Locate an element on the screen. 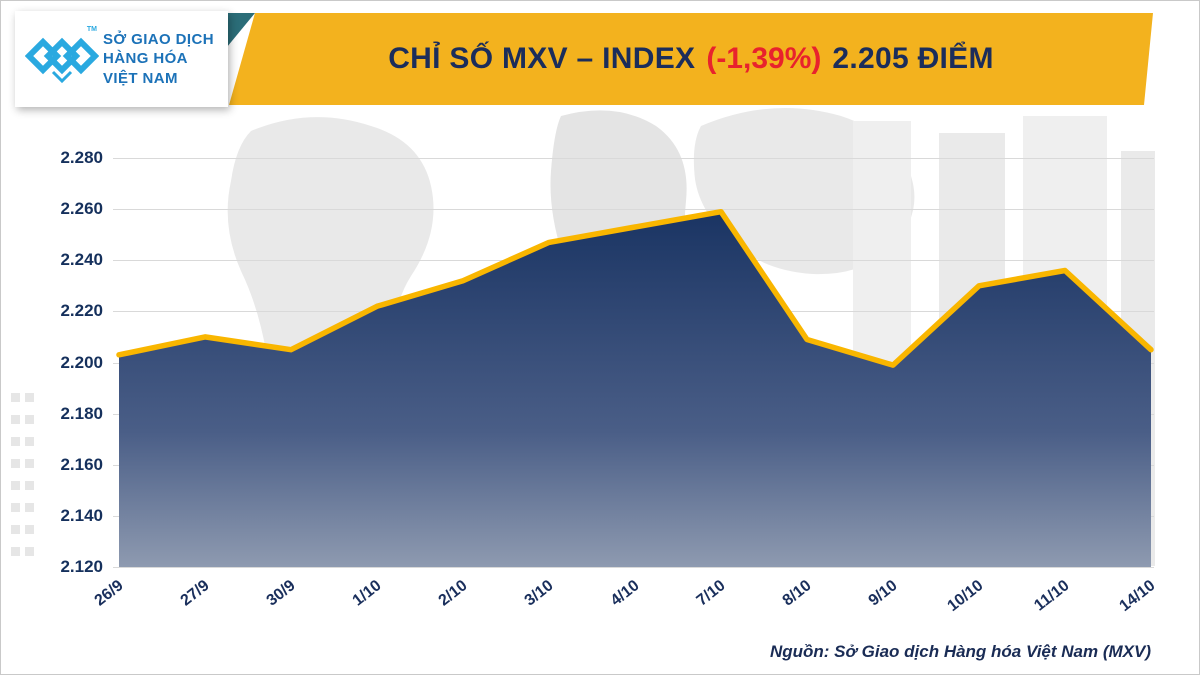 The height and width of the screenshot is (675, 1200). x-tick-label: 7/10 is located at coordinates (711, 593).